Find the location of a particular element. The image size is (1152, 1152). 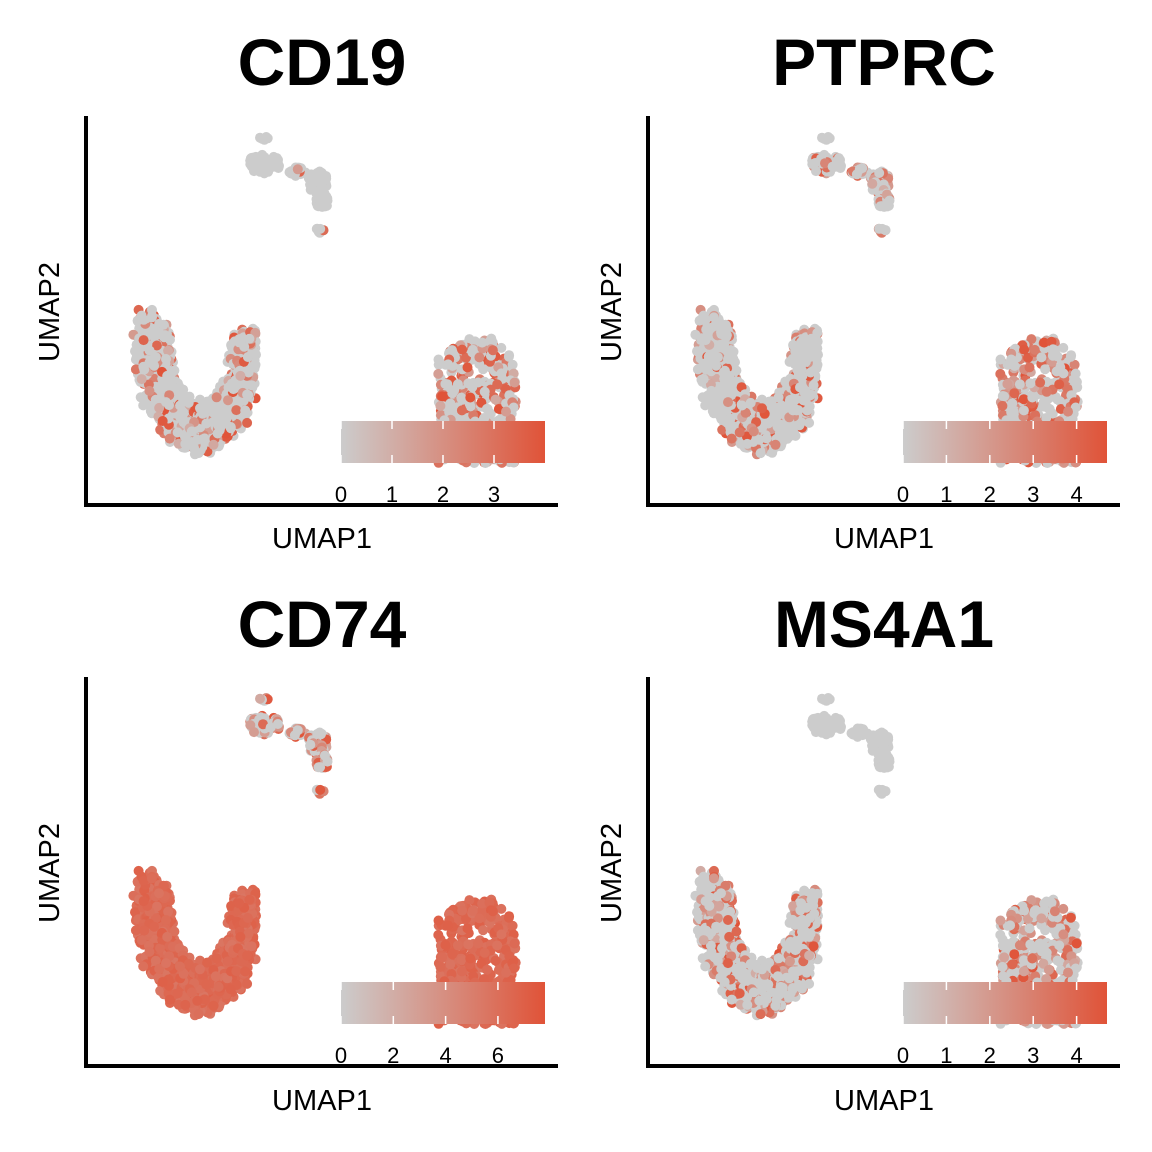

colorbar-ticks is located at coordinates (417, 442).